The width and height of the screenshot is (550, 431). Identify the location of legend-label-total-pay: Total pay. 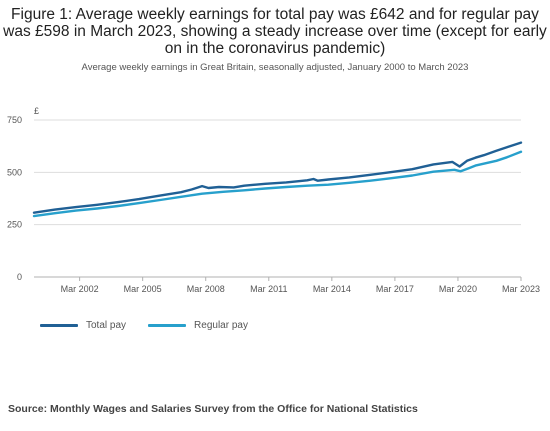
(106, 325).